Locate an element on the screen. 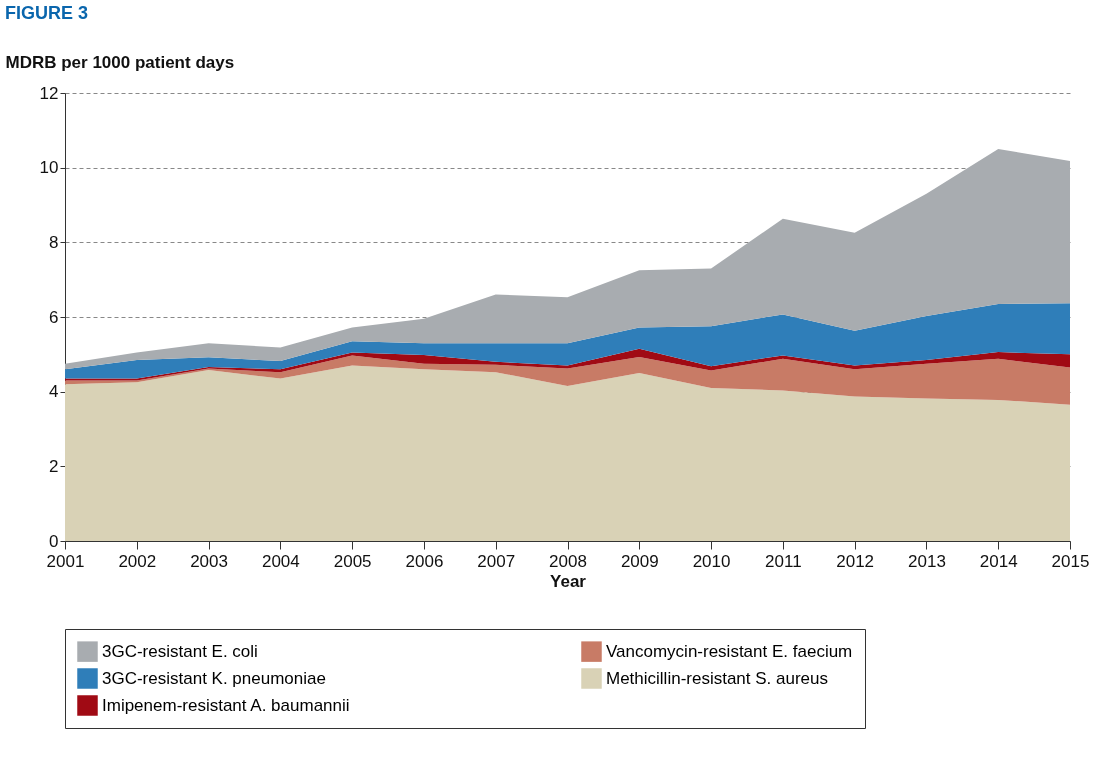 The height and width of the screenshot is (767, 1111). y-tick-label: 10 is located at coordinates (49, 168).